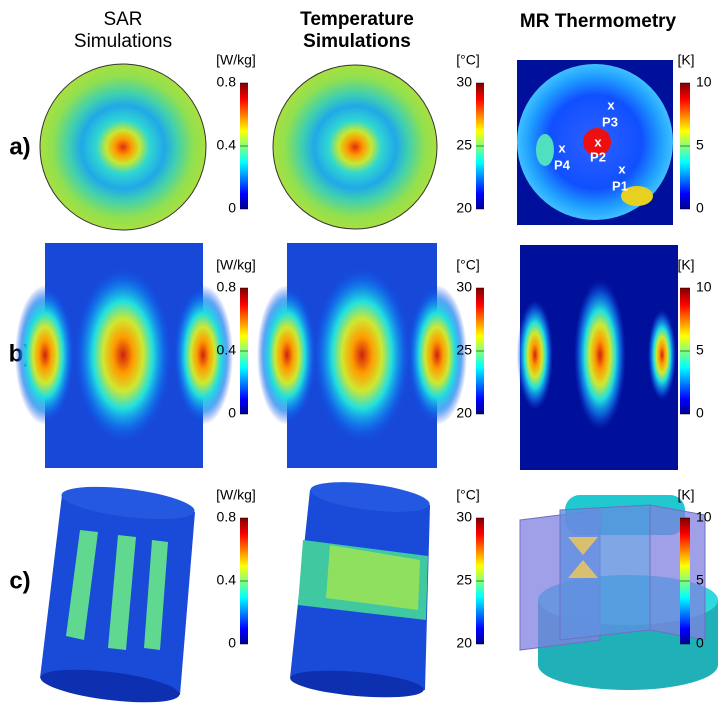  What do you see at coordinates (357, 19) in the screenshot?
I see `header: Temperature` at bounding box center [357, 19].